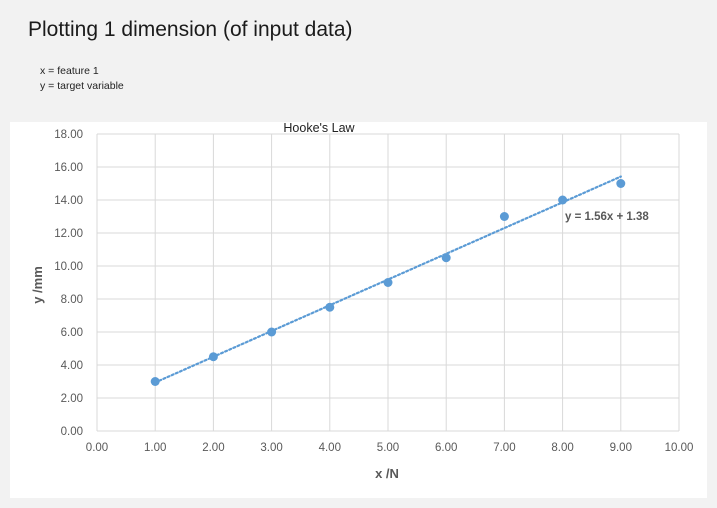  Describe the element at coordinates (190, 29) in the screenshot. I see `slide-title: Plotting 1 dimension (of input data)` at that location.